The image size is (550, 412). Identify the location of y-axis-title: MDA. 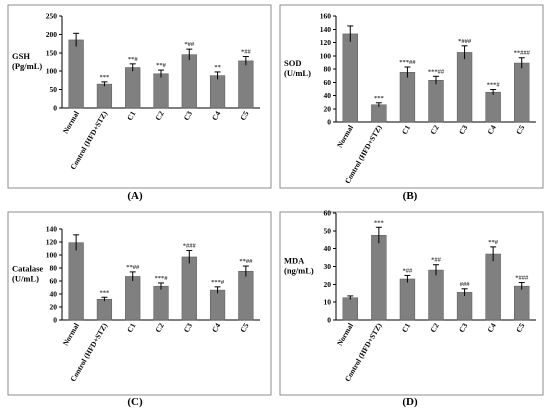
(294, 261).